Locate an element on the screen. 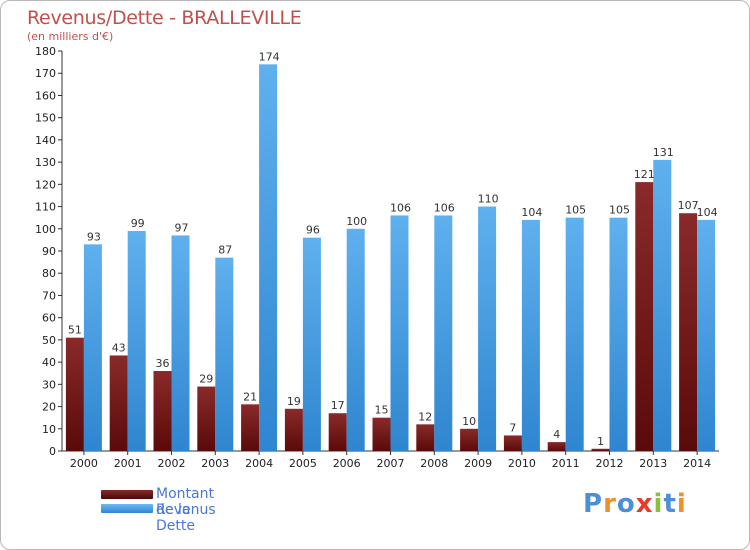 This screenshot has width=750, height=550. x-tick-label: 2012 is located at coordinates (610, 463).